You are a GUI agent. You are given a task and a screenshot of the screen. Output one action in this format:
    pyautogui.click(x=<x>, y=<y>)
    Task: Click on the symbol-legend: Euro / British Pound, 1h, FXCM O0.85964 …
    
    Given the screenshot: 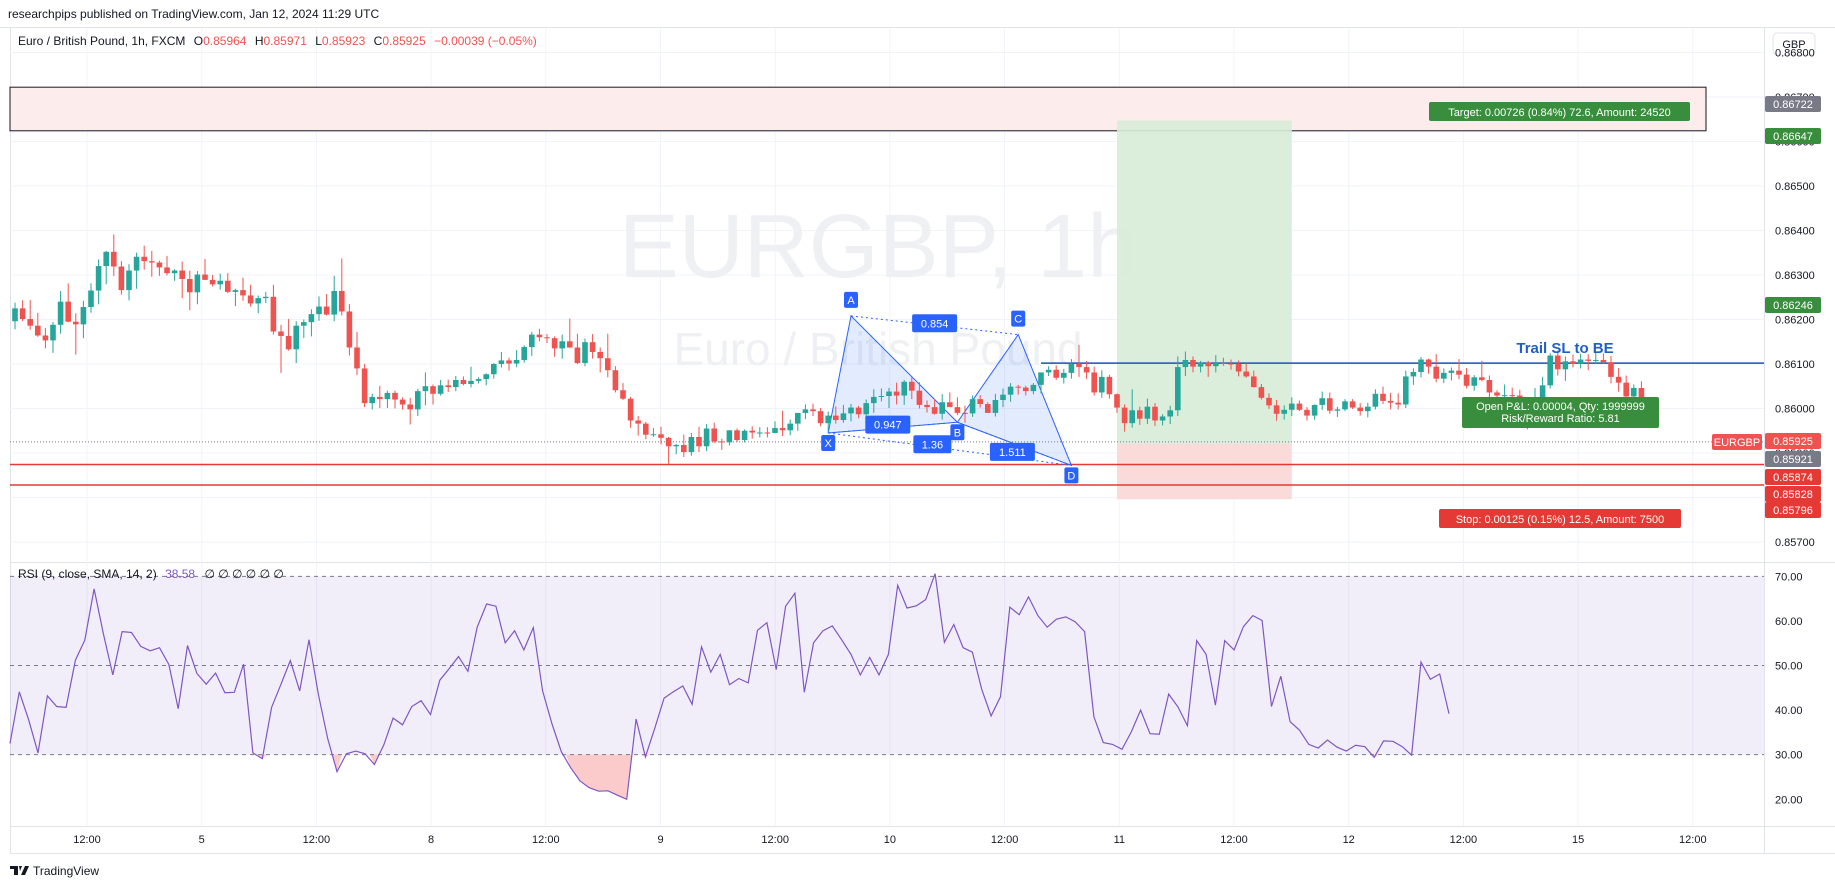 What is the action you would take?
    pyautogui.click(x=277, y=41)
    